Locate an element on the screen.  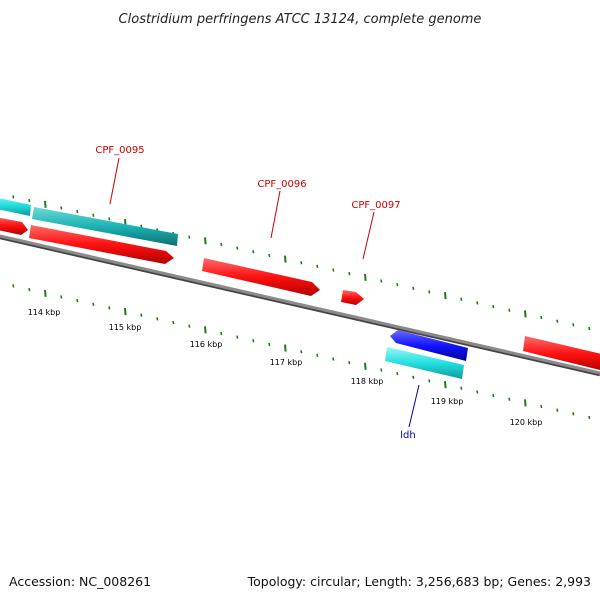
tick-label-119: 119 kbp is located at coordinates (447, 401).